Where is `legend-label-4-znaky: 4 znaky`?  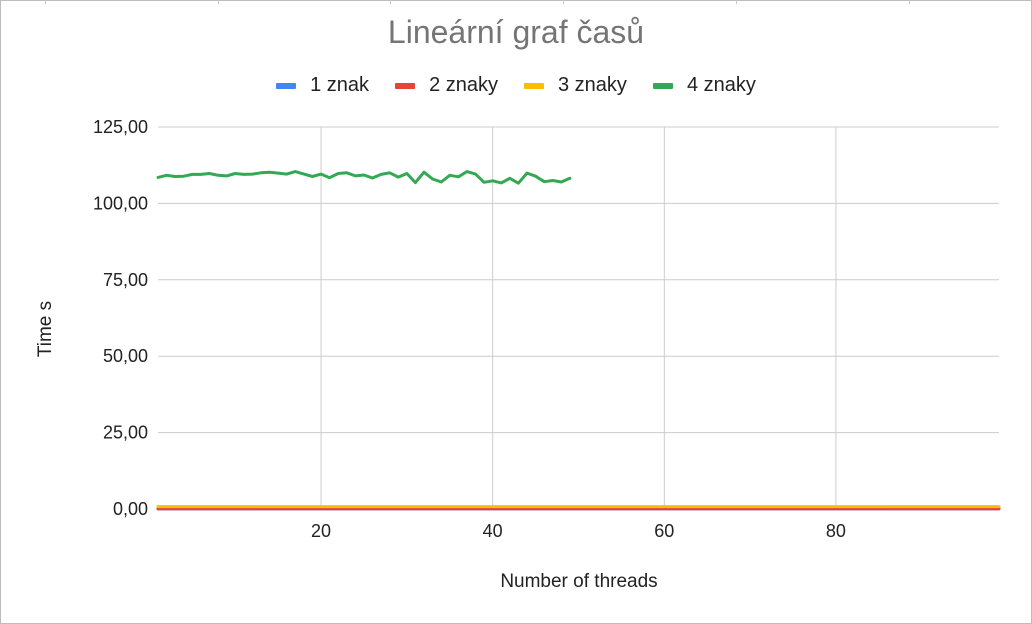 legend-label-4-znaky: 4 znaky is located at coordinates (721, 85).